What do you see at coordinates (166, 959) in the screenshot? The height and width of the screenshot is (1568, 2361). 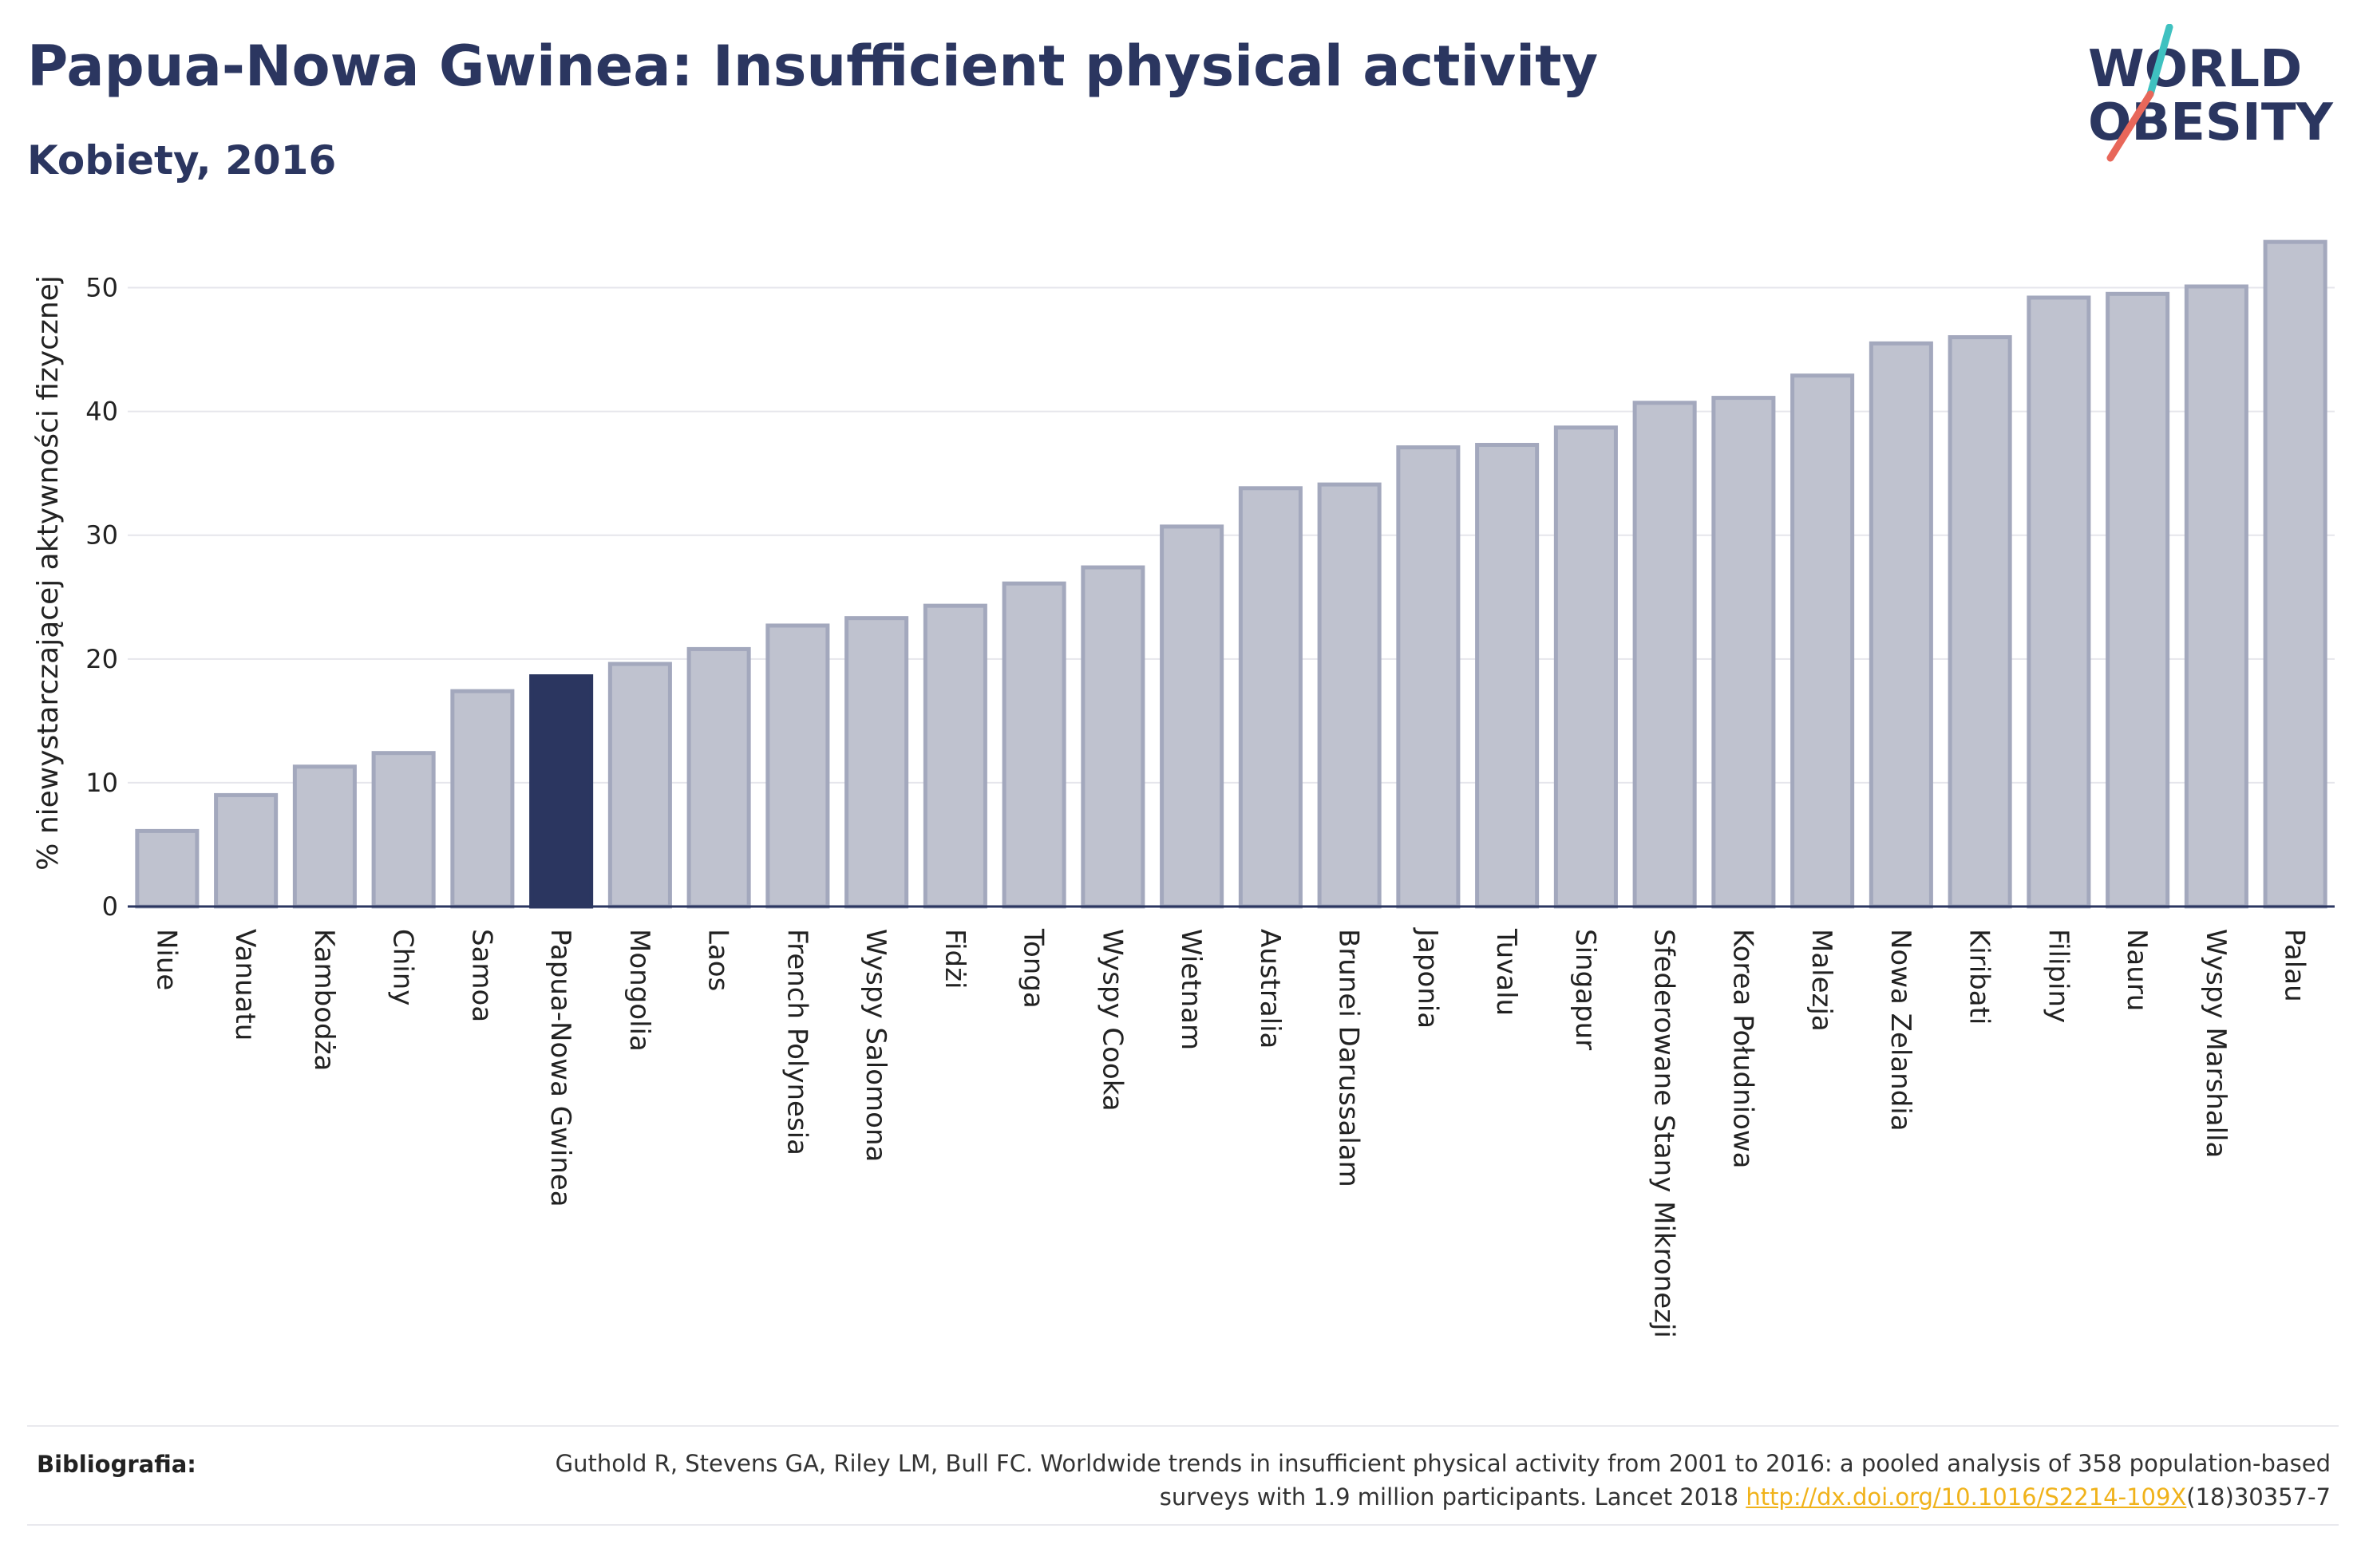 I see `x-tick-label: Niue` at bounding box center [166, 959].